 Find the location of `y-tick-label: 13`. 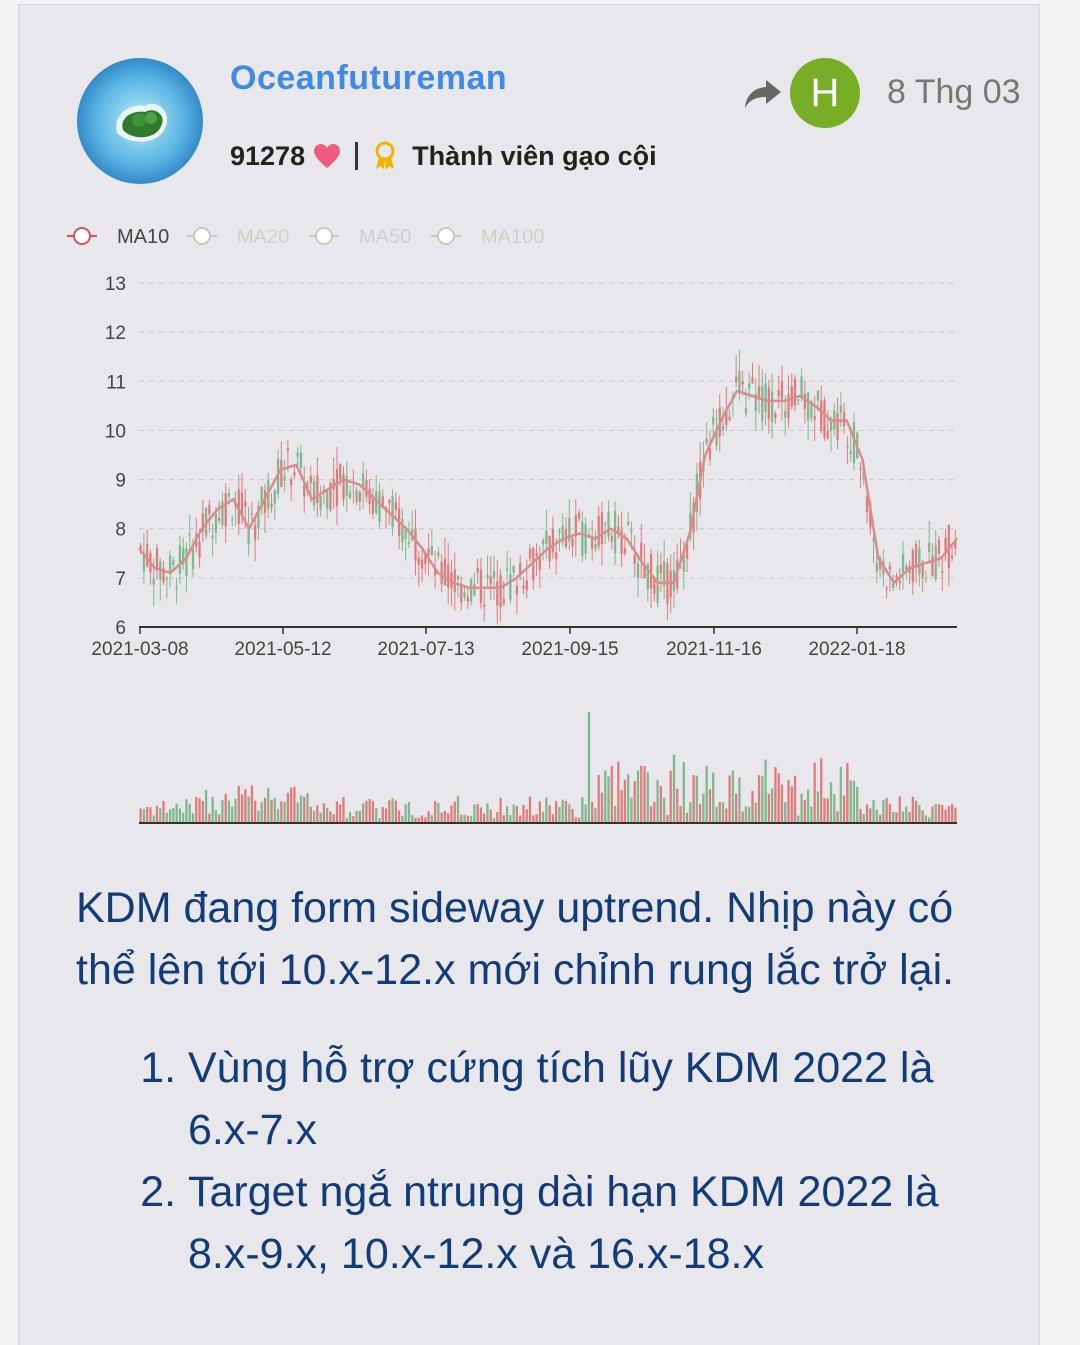

y-tick-label: 13 is located at coordinates (115, 284).